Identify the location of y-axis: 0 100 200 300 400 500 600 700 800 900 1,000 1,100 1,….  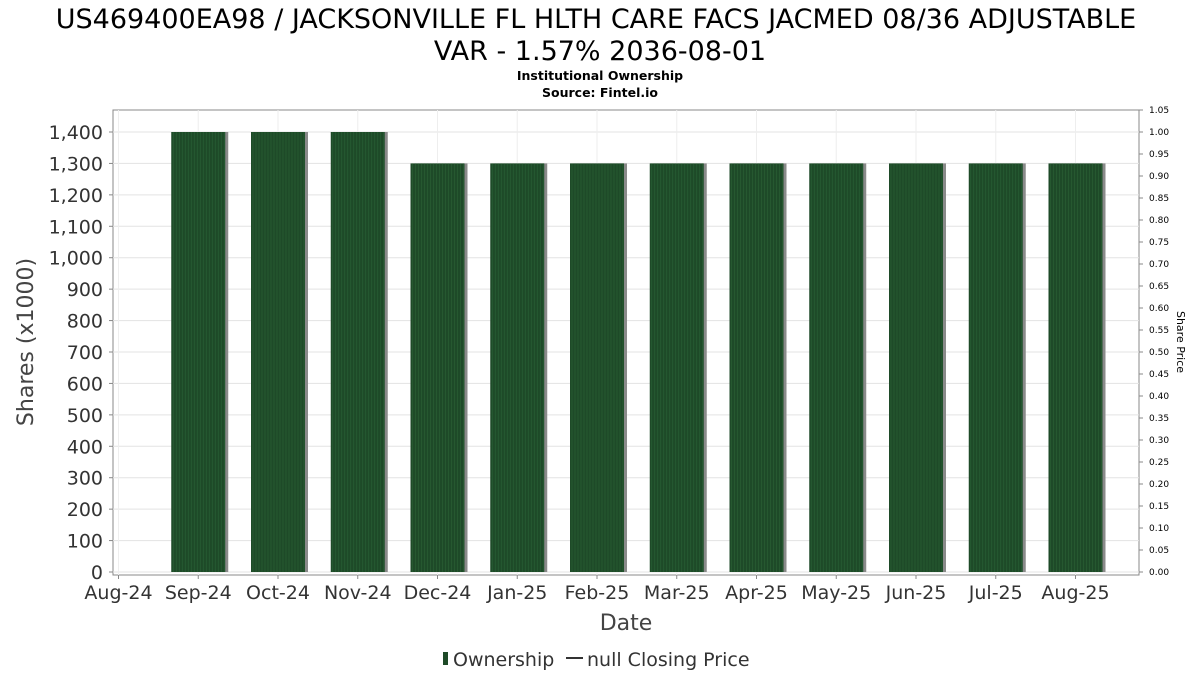
(81, 353).